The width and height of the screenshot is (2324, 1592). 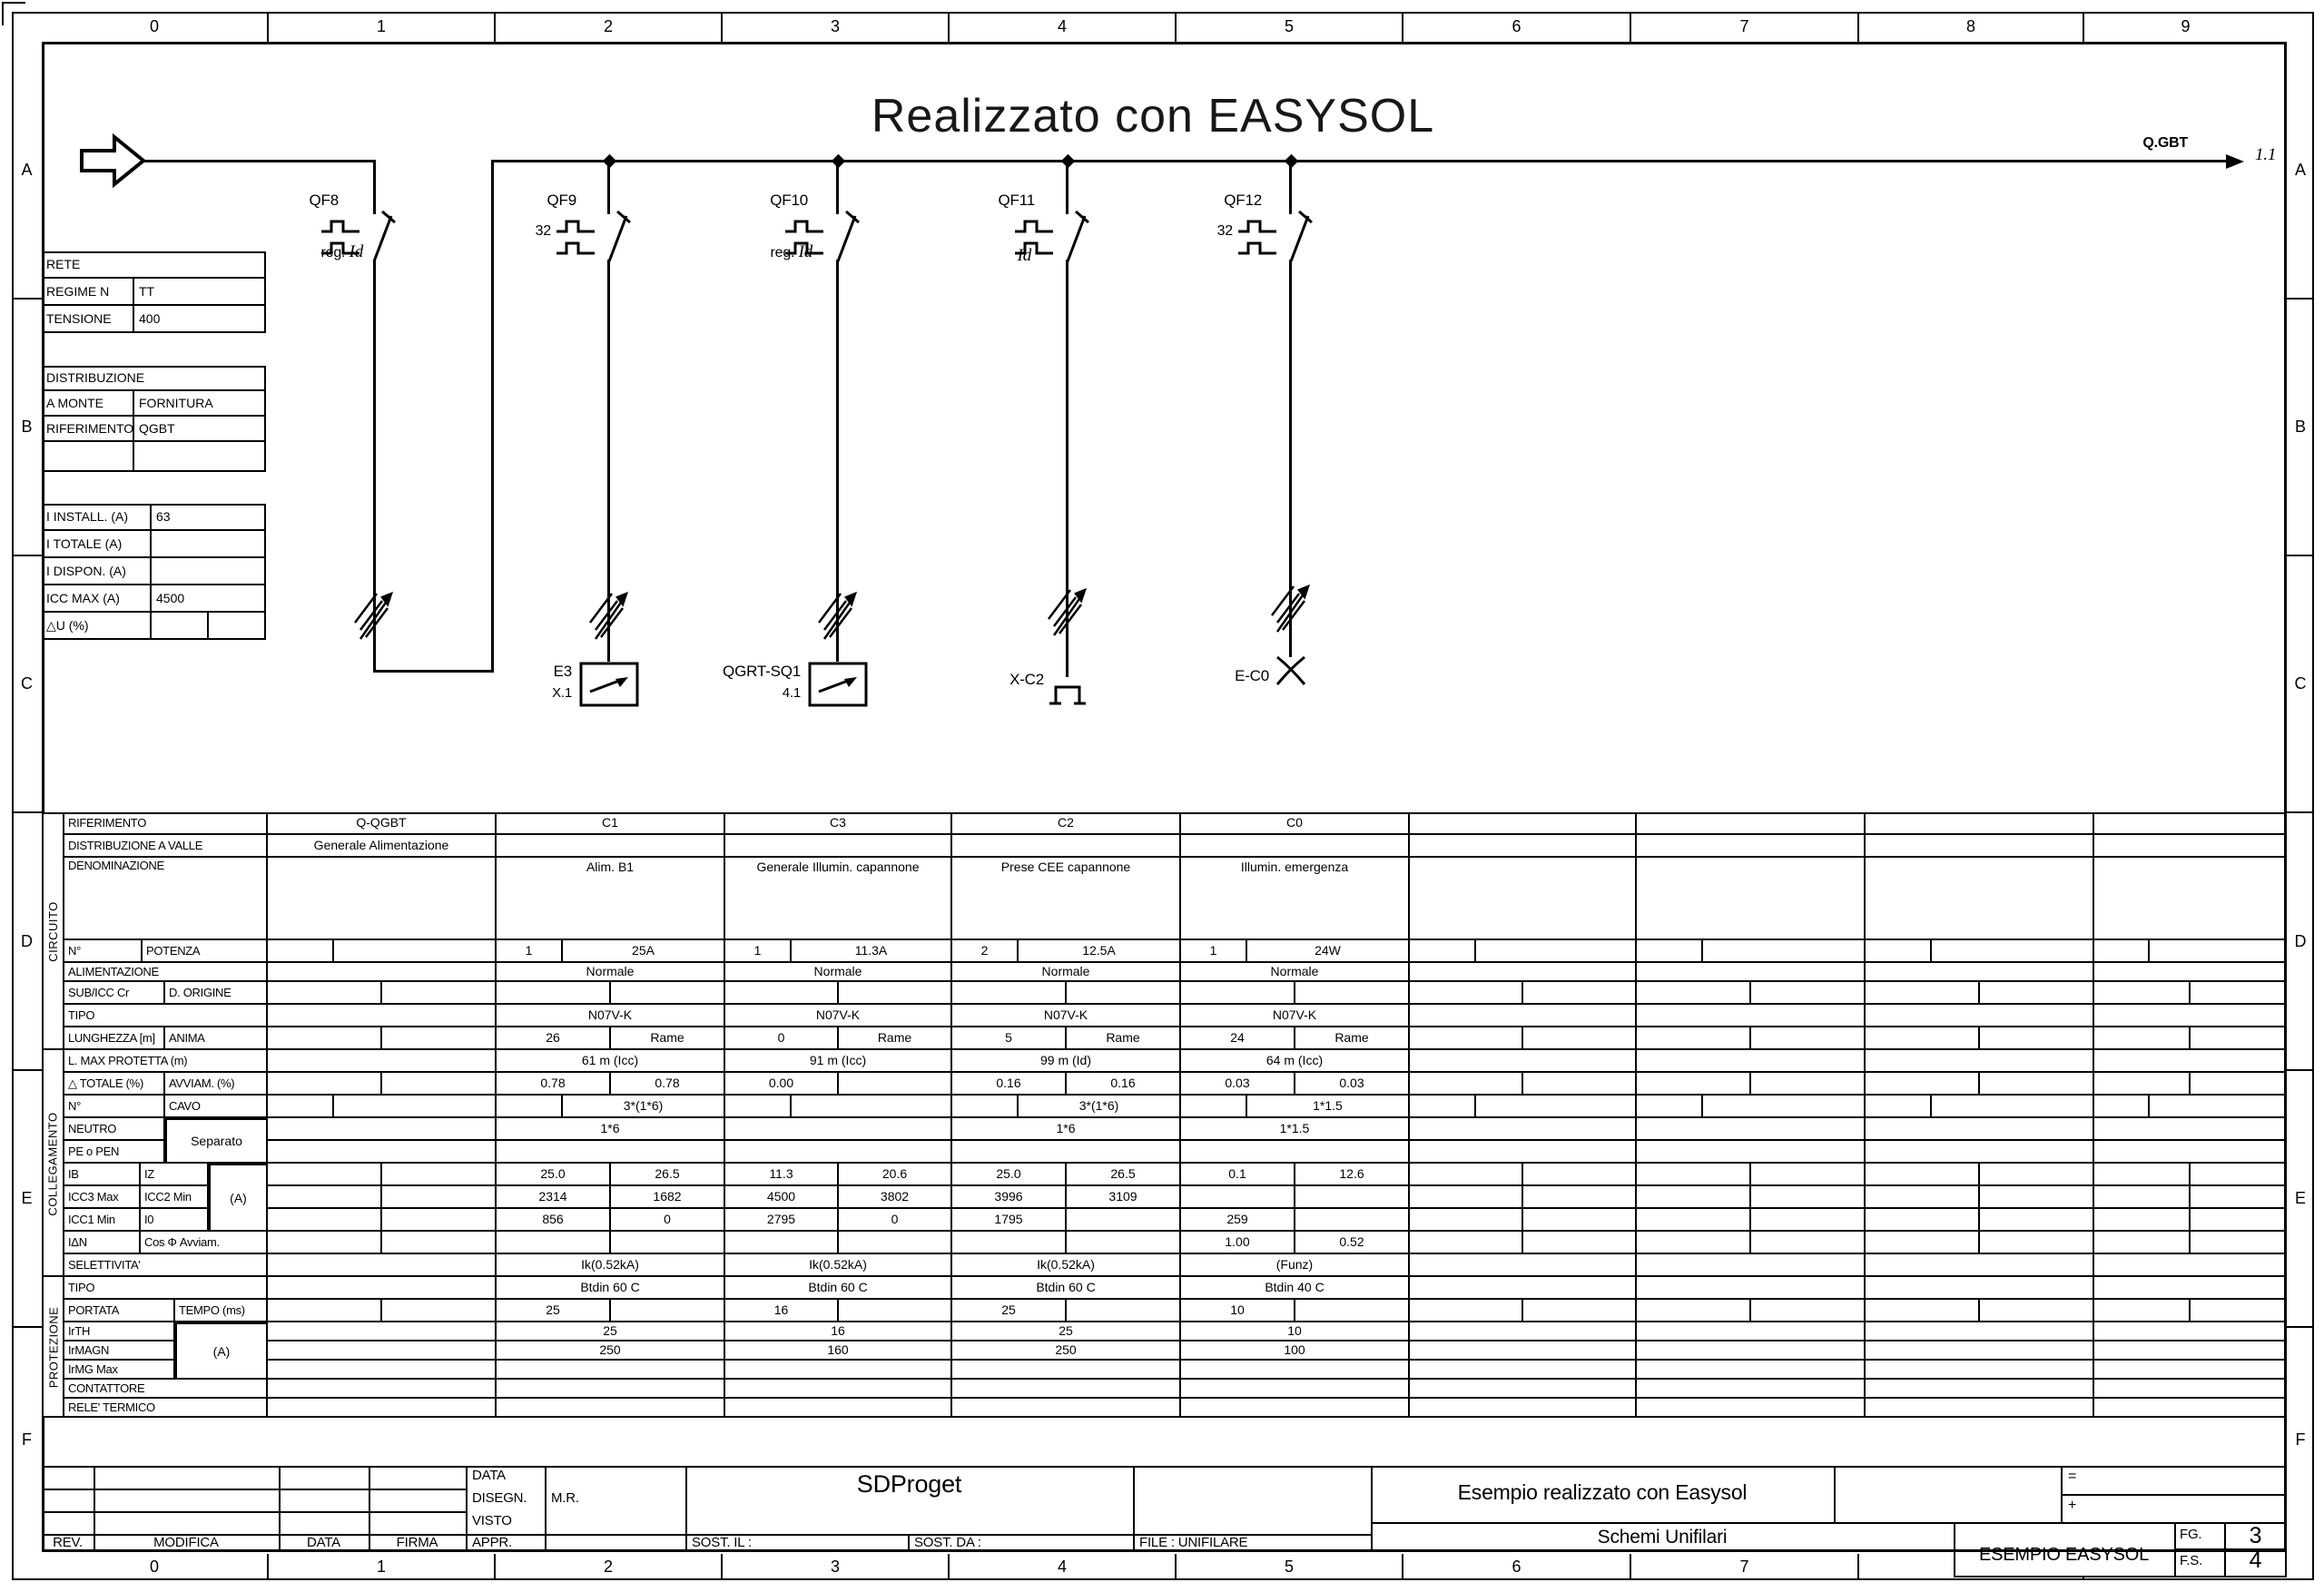 I want to click on data-cell: 0.78, so click(x=554, y=1084).